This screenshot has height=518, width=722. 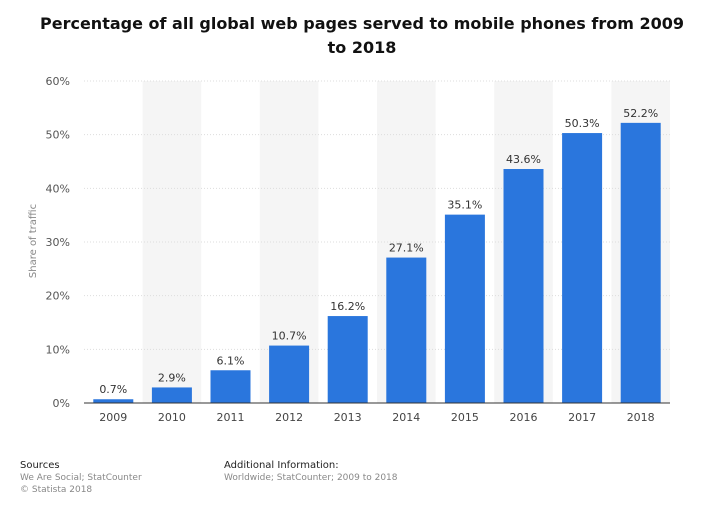 What do you see at coordinates (40, 465) in the screenshot?
I see `sources-label: Sources` at bounding box center [40, 465].